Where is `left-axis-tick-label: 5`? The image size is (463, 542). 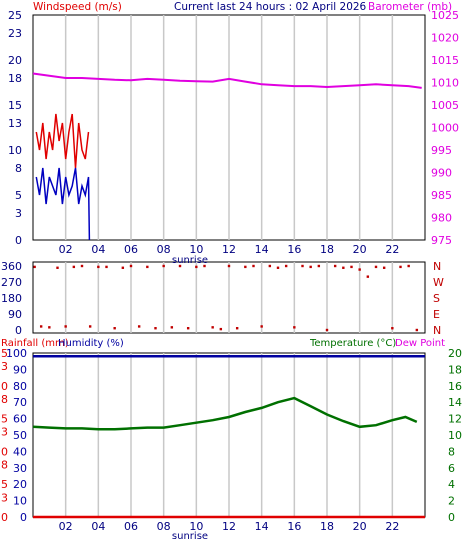 left-axis-tick-label: 5 is located at coordinates (18, 195).